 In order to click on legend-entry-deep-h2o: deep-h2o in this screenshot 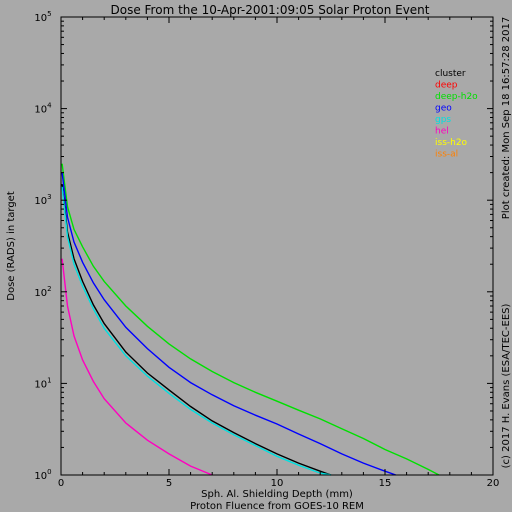, I will do `click(456, 97)`.